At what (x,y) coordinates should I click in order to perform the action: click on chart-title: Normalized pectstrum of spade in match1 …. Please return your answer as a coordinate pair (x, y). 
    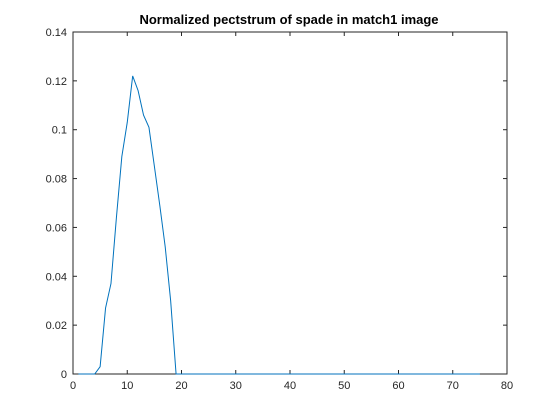
    Looking at the image, I should click on (288, 19).